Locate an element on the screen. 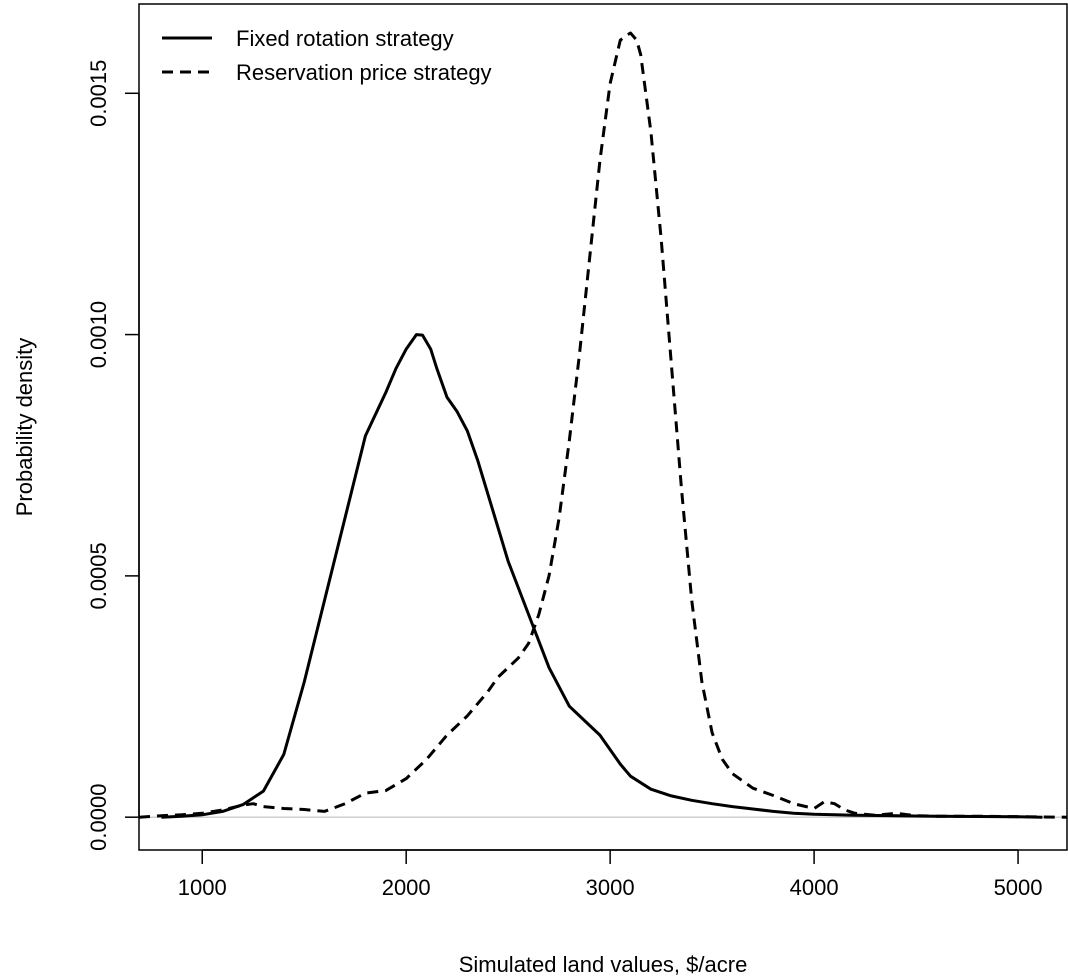 Image resolution: width=1068 pixels, height=980 pixels. y-tick-label: 0.0005 is located at coordinates (98, 575).